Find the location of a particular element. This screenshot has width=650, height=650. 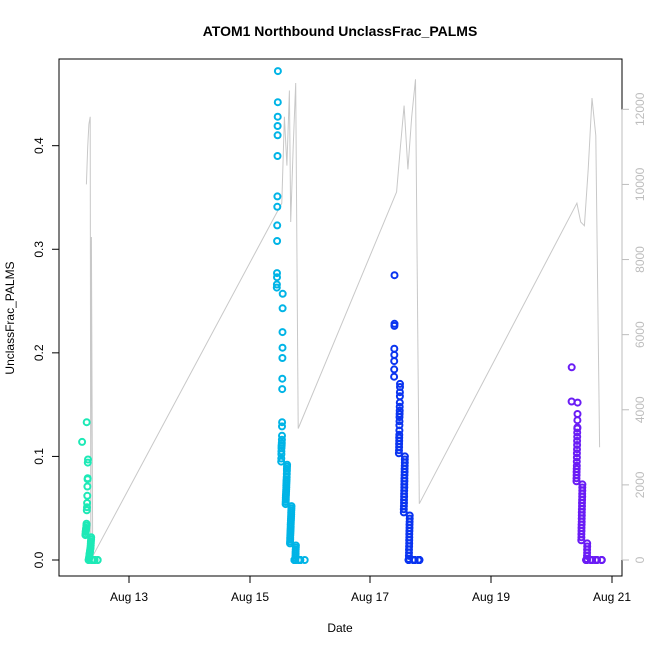

y2-tick-label: 12000 is located at coordinates (640, 109).